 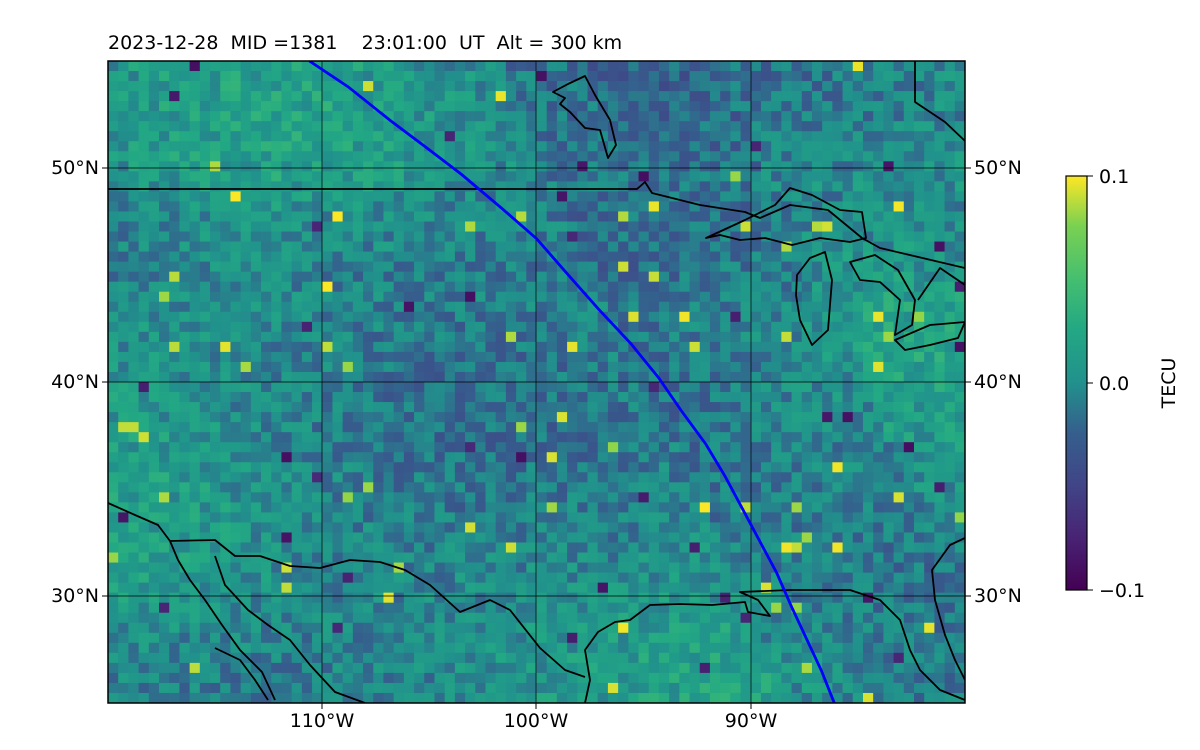 What do you see at coordinates (139, 522) in the screenshot?
I see `pacific-coast` at bounding box center [139, 522].